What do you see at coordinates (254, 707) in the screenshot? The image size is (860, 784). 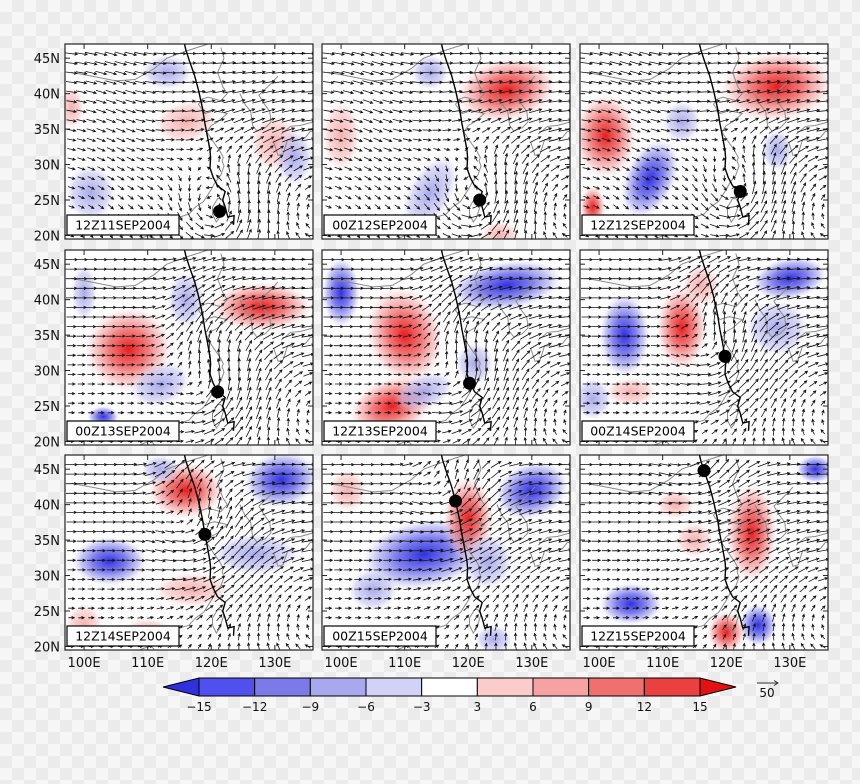 I see `colorbar-tick-label: −12` at bounding box center [254, 707].